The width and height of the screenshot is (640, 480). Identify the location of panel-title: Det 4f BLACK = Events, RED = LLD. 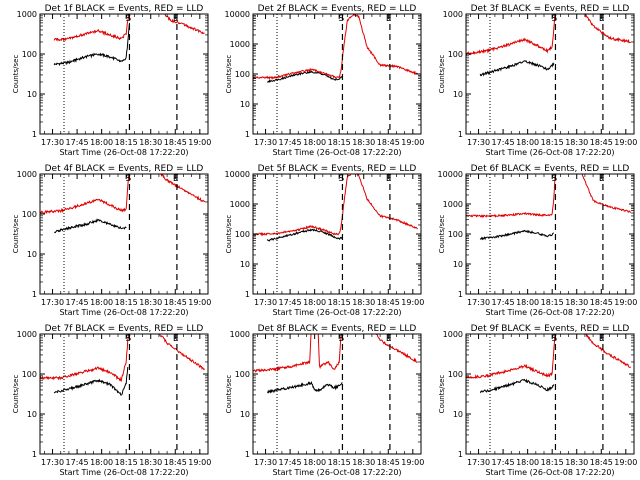
(124, 169).